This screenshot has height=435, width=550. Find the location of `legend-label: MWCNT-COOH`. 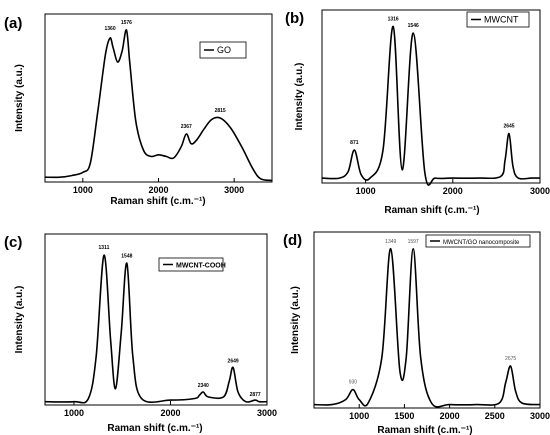

legend-label: MWCNT-COOH is located at coordinates (201, 266).